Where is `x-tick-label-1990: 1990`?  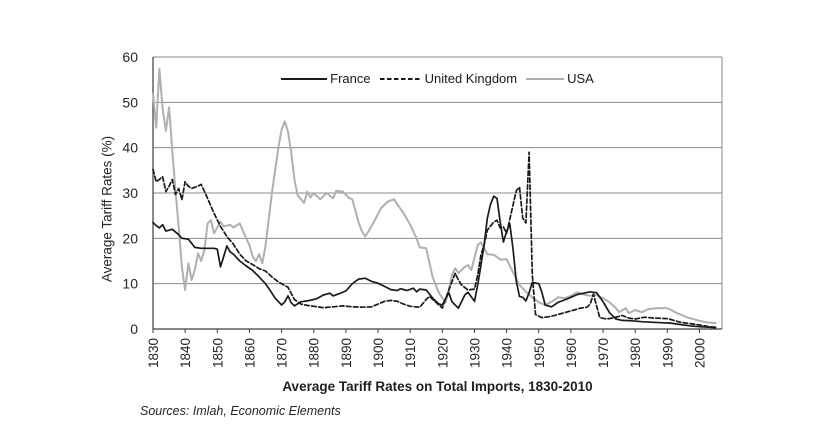 x-tick-label-1990: 1990 is located at coordinates (667, 353).